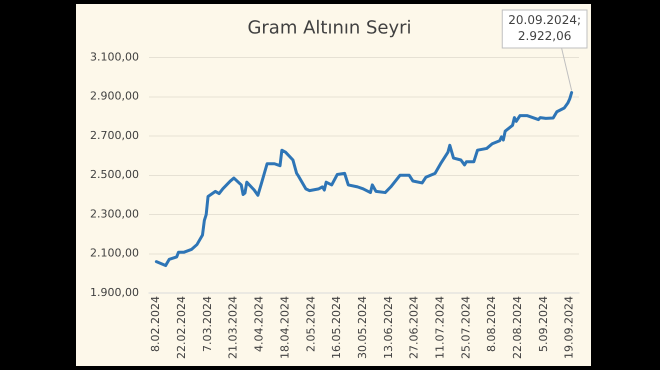 This screenshot has height=370, width=660. Describe the element at coordinates (544, 28) in the screenshot. I see `annotation: 20.09.2024; 2.922,06` at that location.